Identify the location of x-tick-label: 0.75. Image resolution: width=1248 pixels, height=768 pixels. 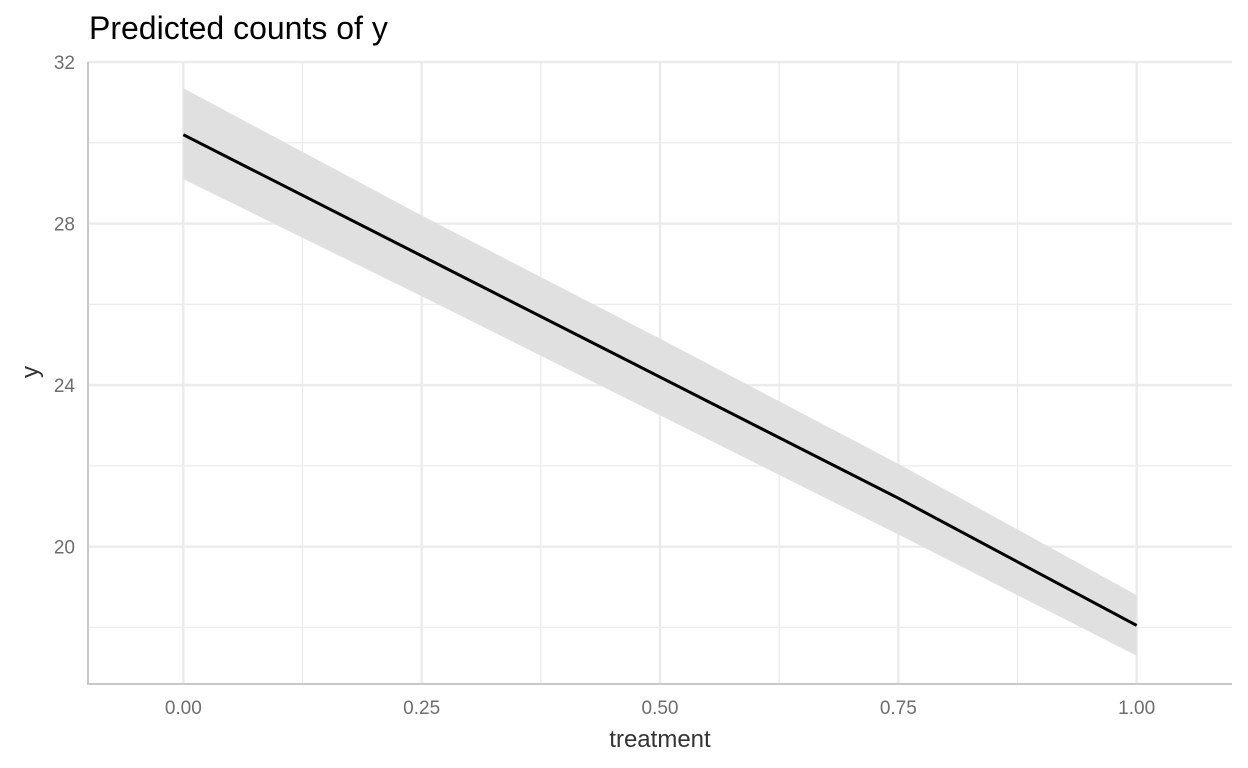
(898, 708).